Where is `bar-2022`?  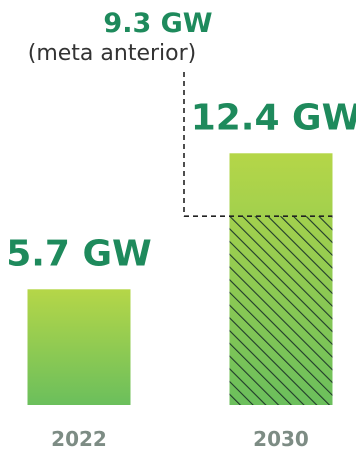 bar-2022 is located at coordinates (79, 347).